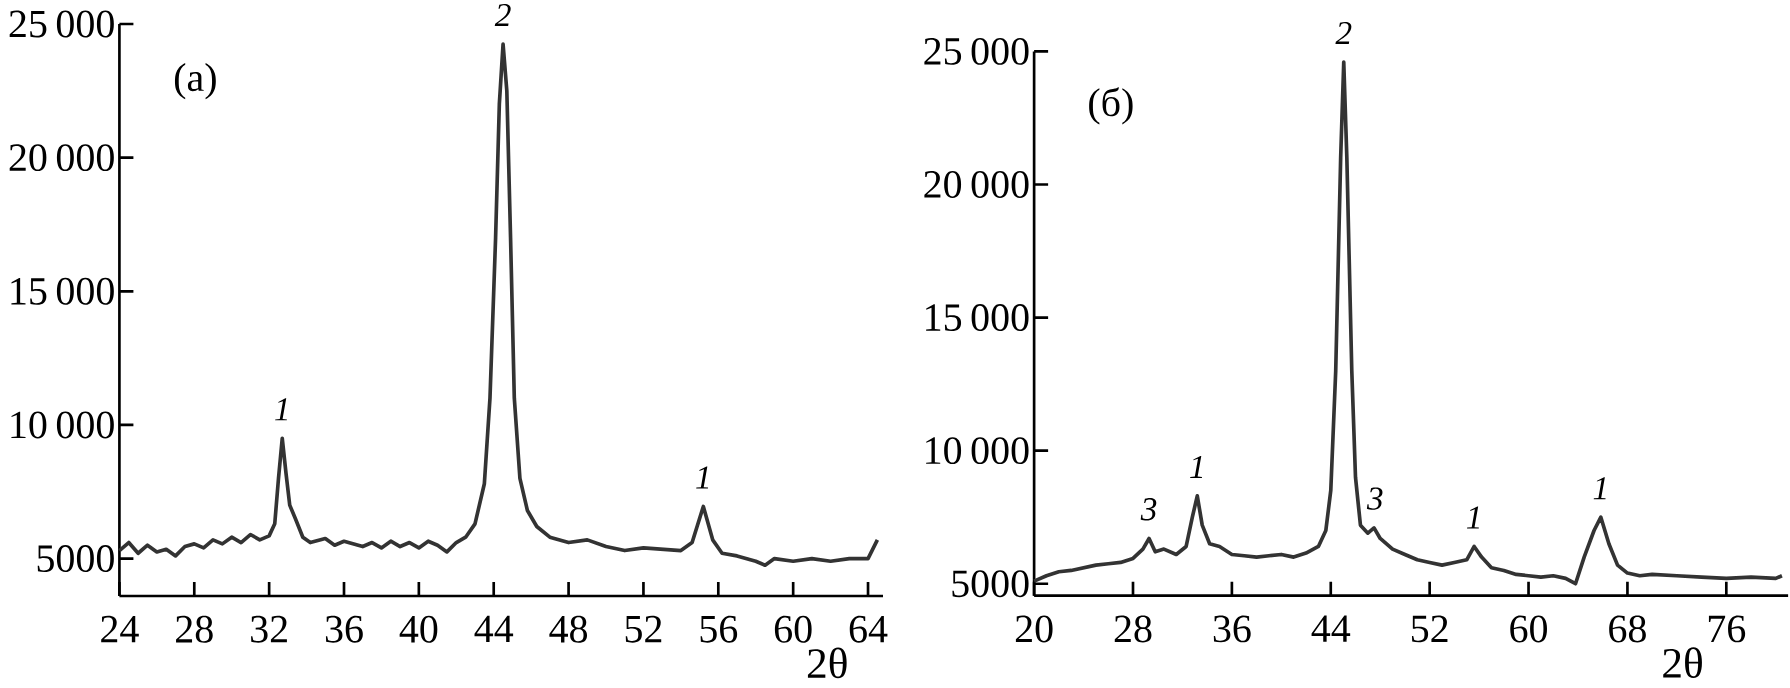 Image resolution: width=1790 pixels, height=688 pixels. What do you see at coordinates (418, 629) in the screenshot?
I see `x-tick-label: 40` at bounding box center [418, 629].